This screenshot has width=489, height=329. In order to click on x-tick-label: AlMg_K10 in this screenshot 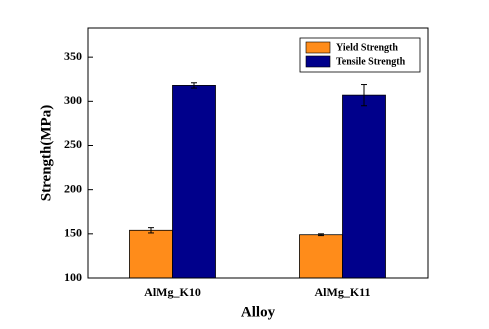, I will do `click(172, 292)`.